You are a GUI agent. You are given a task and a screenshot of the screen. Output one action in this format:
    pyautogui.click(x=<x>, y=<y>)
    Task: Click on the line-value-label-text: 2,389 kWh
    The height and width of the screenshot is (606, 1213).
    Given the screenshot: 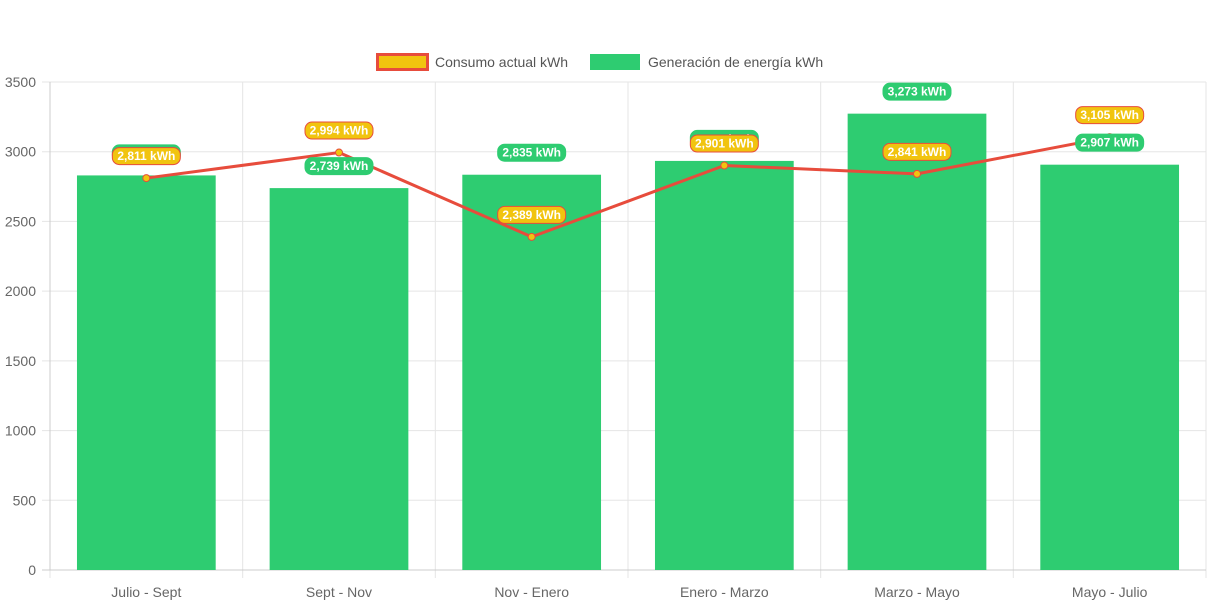 What is the action you would take?
    pyautogui.click(x=531, y=215)
    